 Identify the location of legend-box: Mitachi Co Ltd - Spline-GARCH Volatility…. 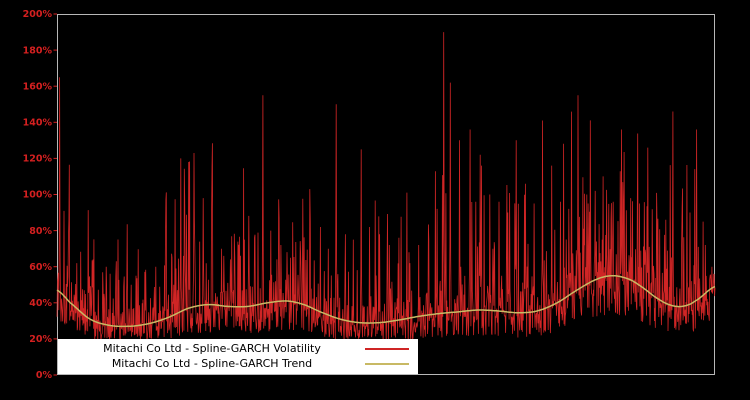
(238, 356).